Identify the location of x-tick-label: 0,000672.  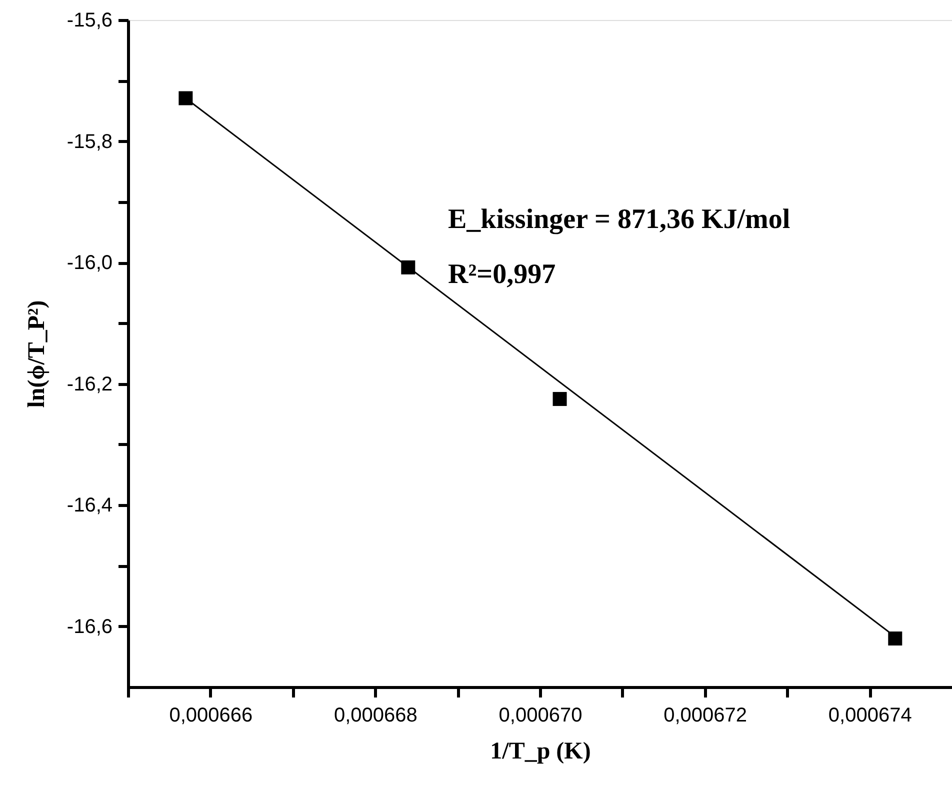
(706, 715).